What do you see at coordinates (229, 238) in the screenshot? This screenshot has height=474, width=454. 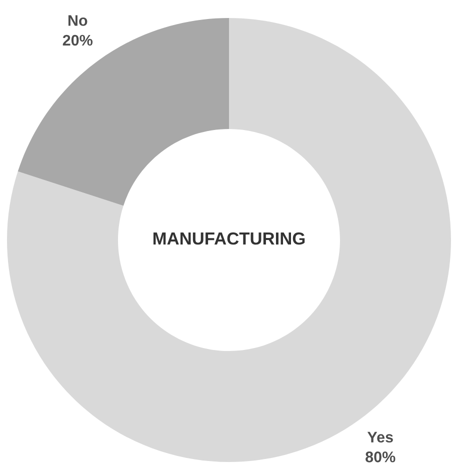 I see `text: MANUFACTURING` at bounding box center [229, 238].